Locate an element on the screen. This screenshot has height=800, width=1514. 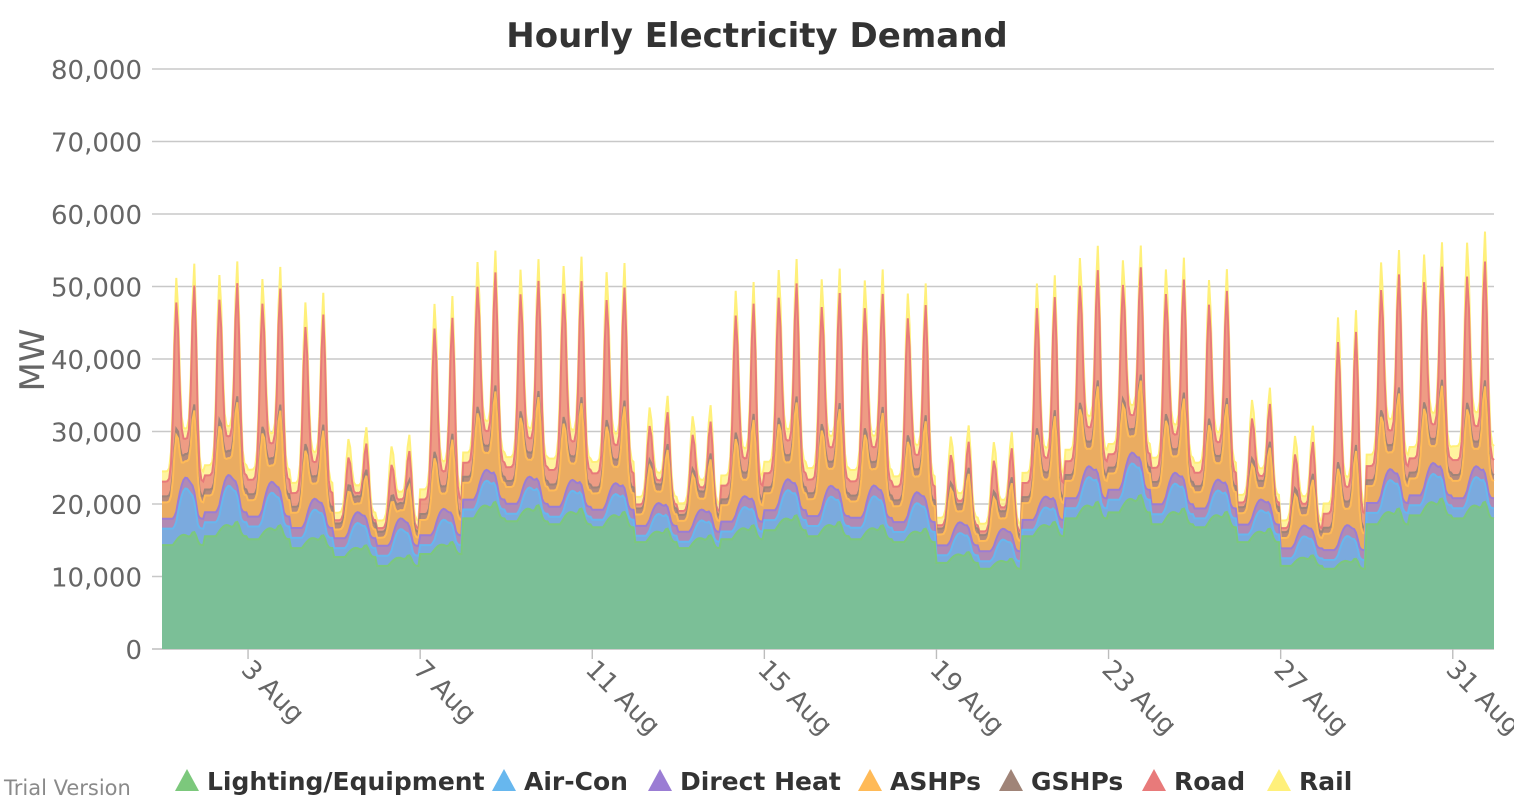
legend-item-direct-heat: Direct Heat is located at coordinates (744, 781).